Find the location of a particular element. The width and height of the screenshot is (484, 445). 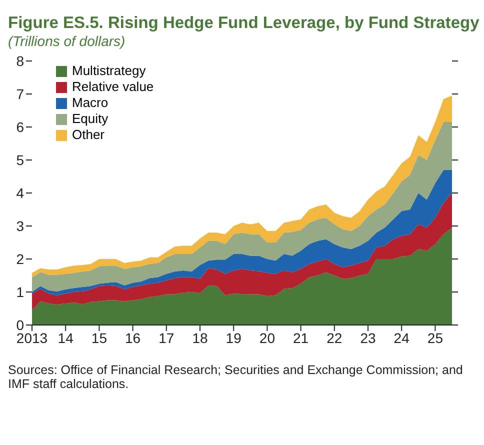

legend-label: Macro is located at coordinates (90, 103).